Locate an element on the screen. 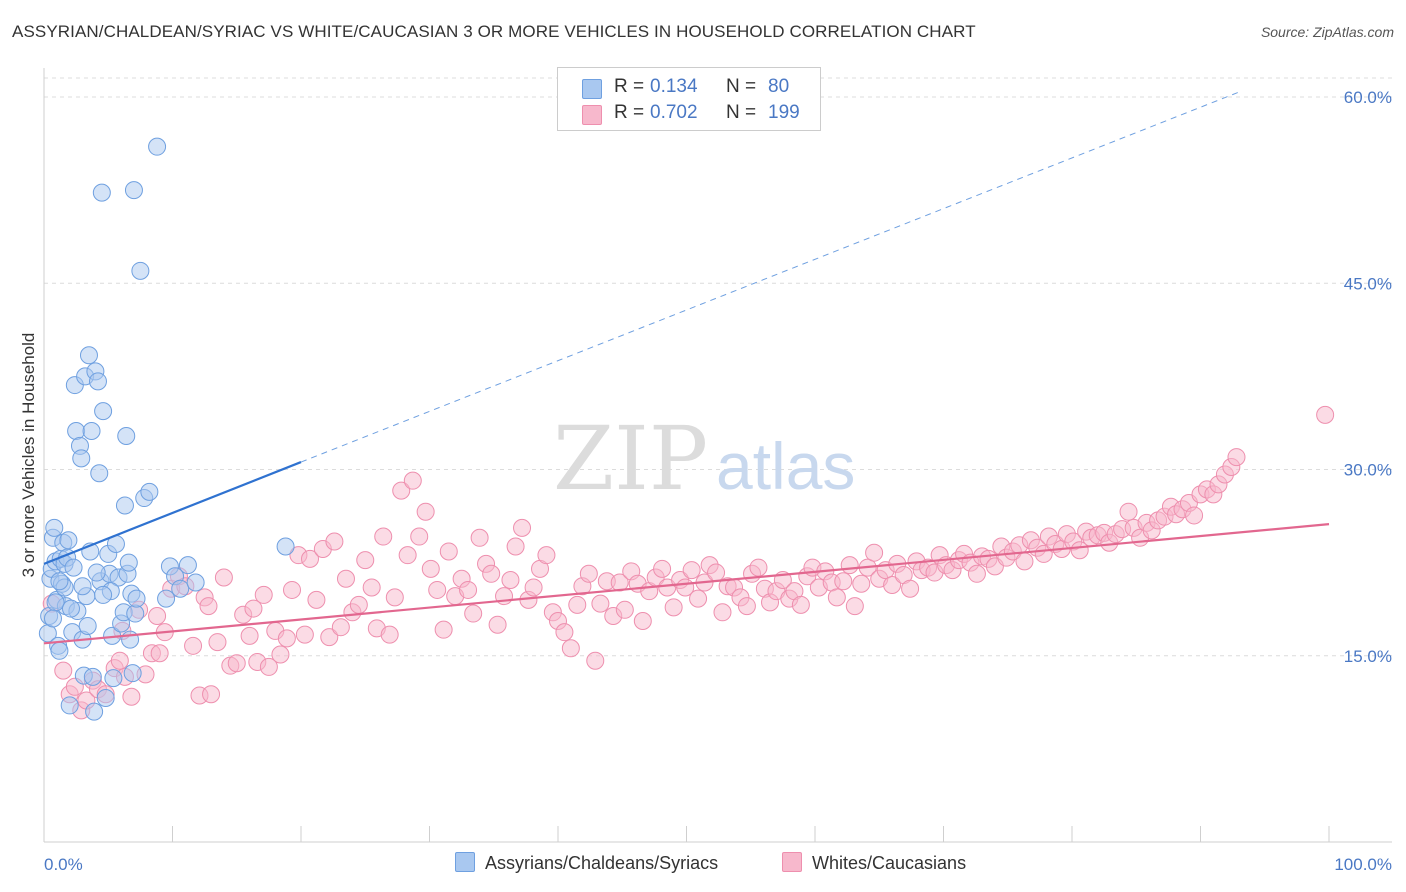  y-tick-label: 15.0% is located at coordinates (1368, 656).